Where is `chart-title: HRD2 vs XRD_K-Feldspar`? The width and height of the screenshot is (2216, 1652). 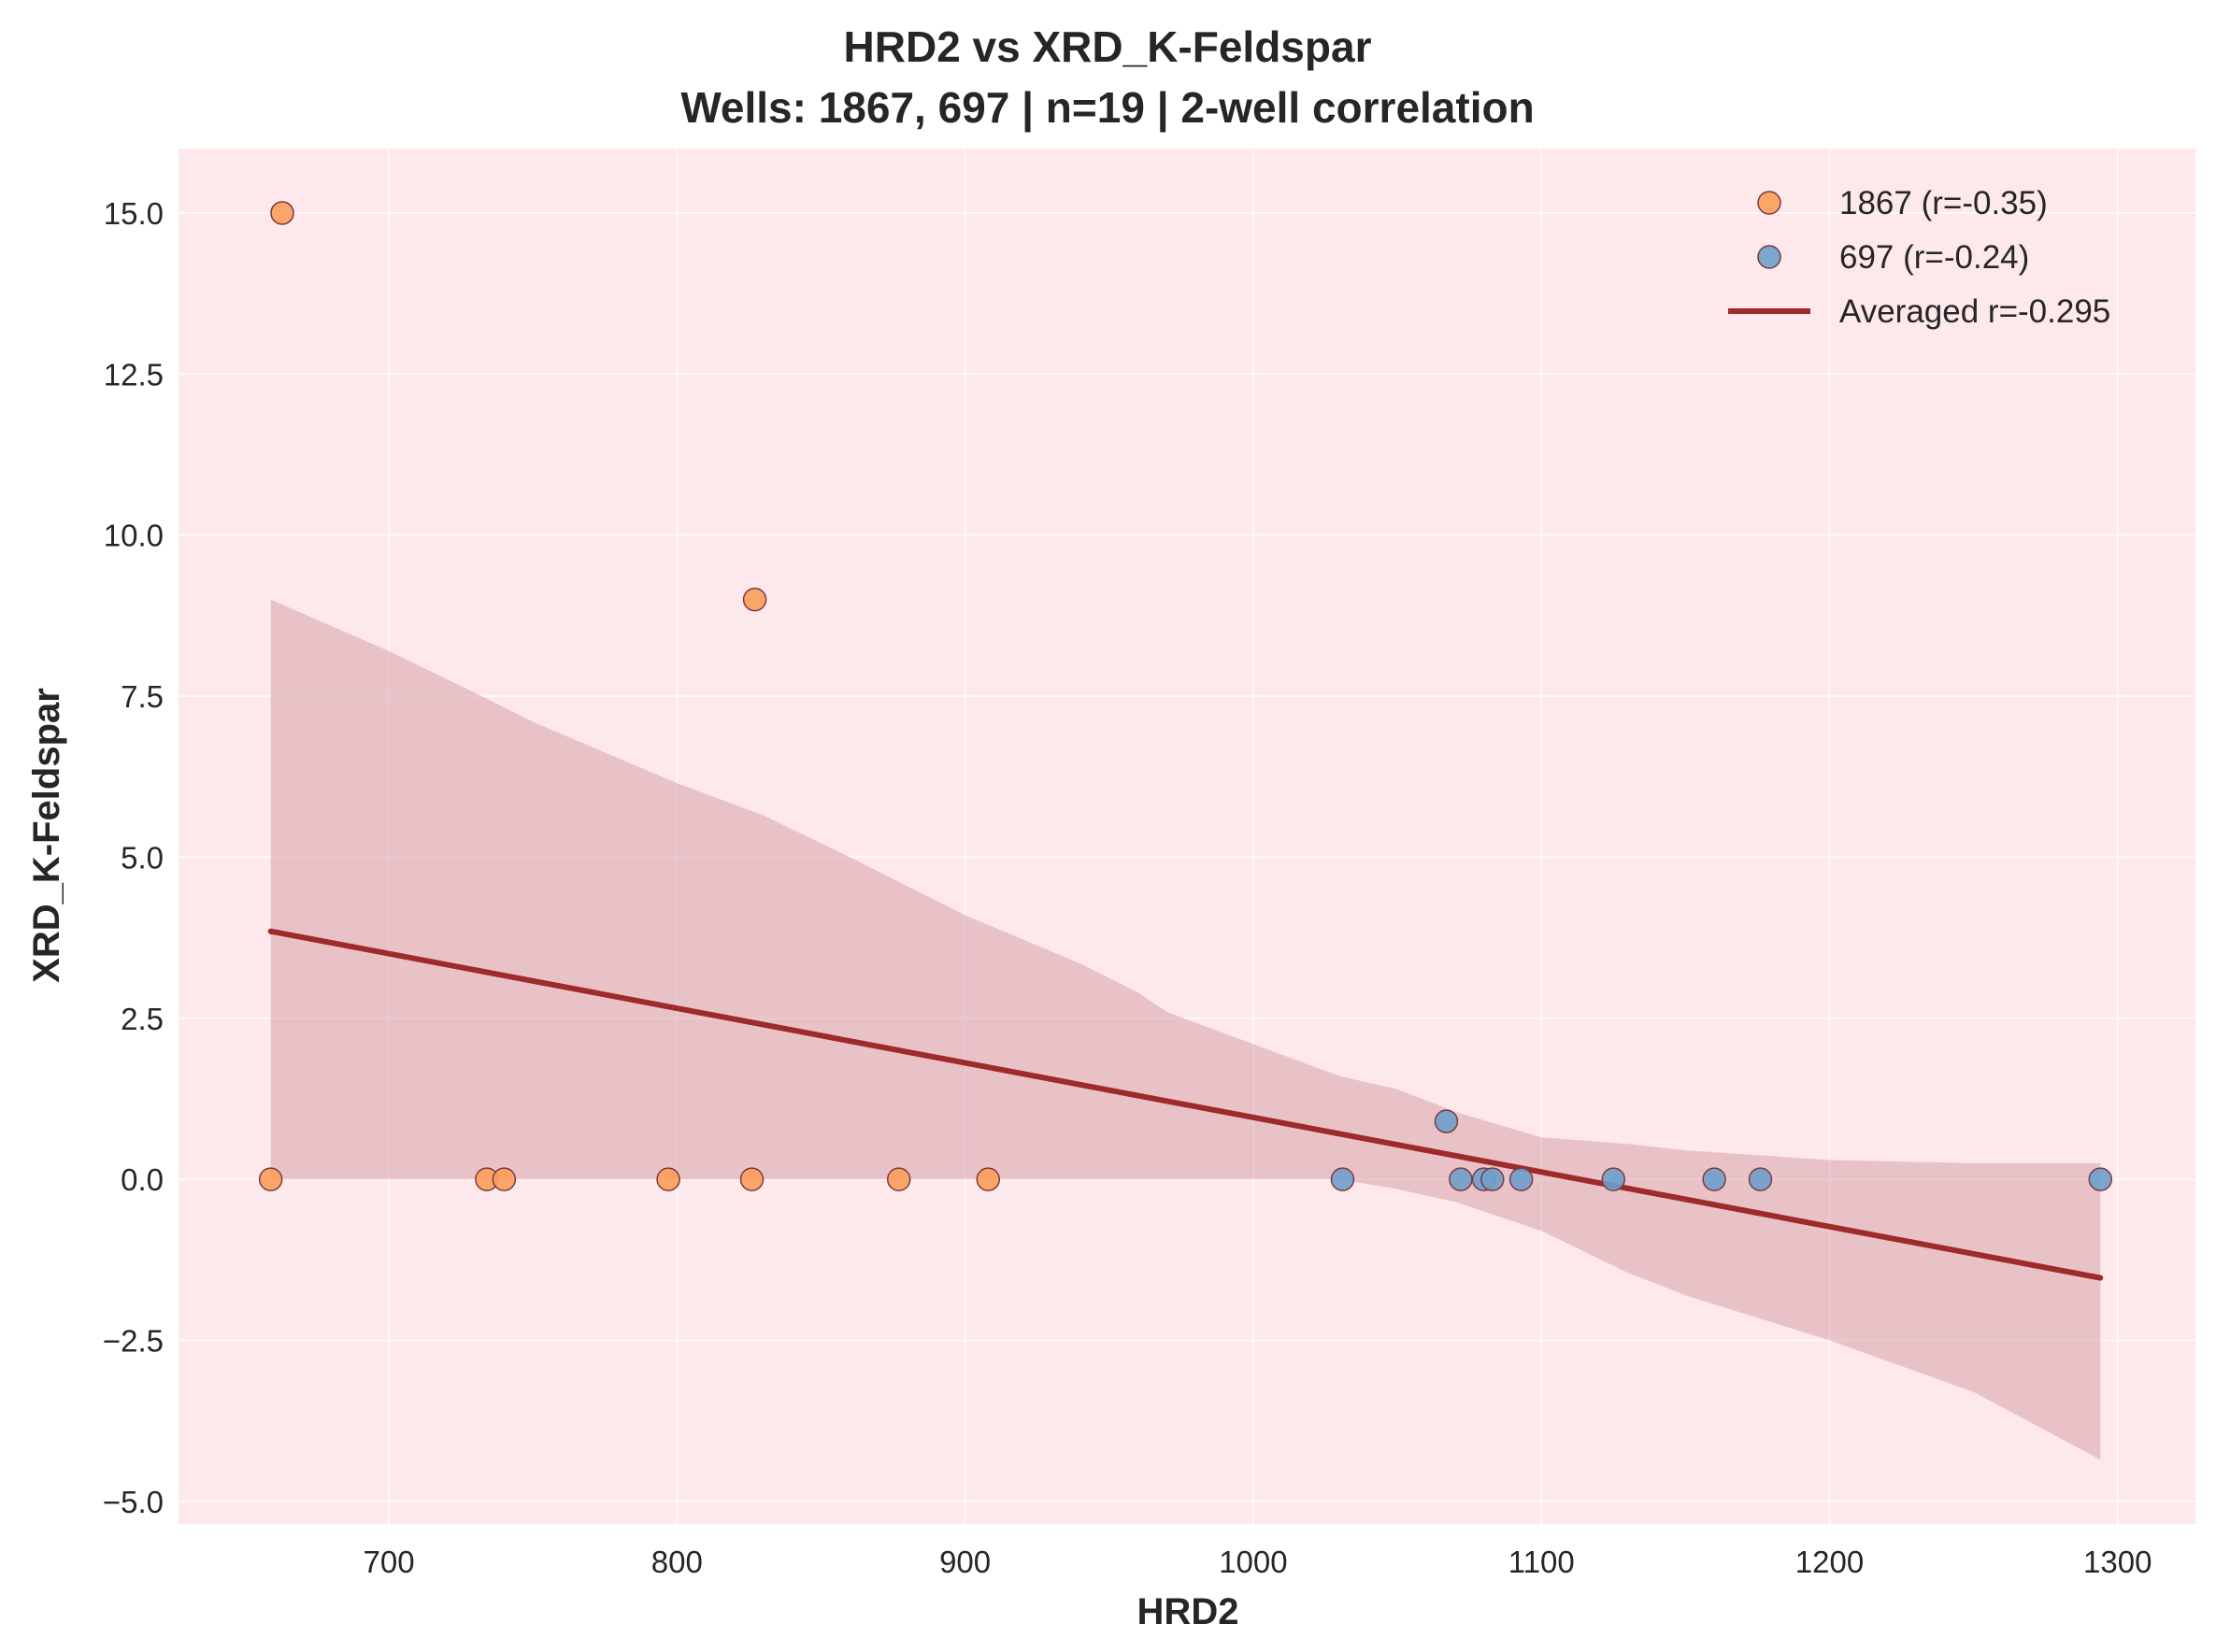 chart-title: HRD2 vs XRD_K-Feldspar is located at coordinates (1108, 47).